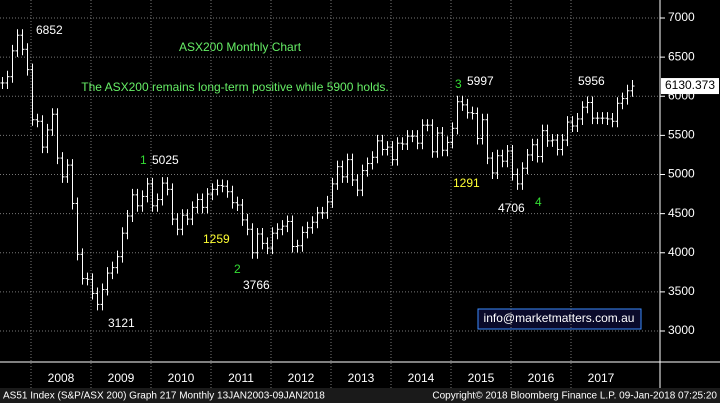 This screenshot has width=720, height=403. Describe the element at coordinates (681, 291) in the screenshot. I see `y-tick-label: 3500` at that location.